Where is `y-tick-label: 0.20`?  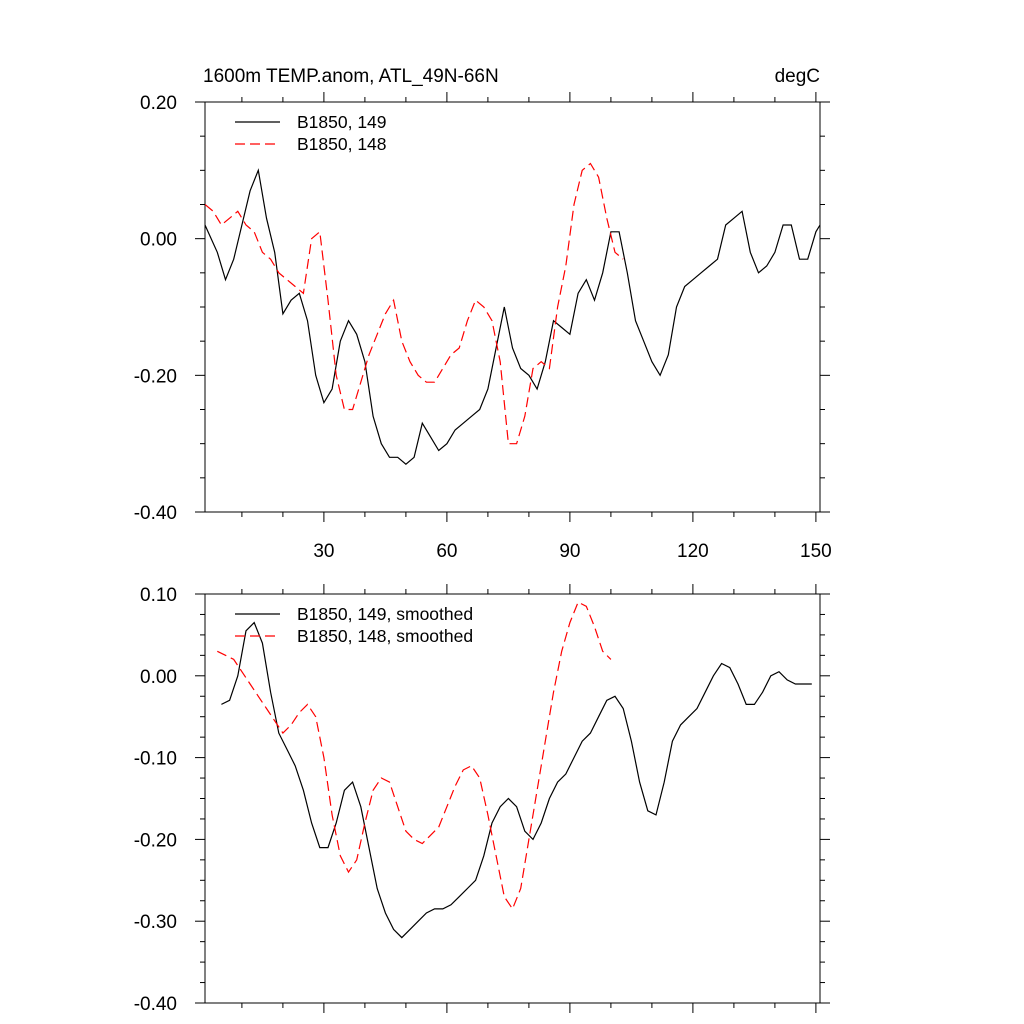 y-tick-label: 0.20 is located at coordinates (158, 103).